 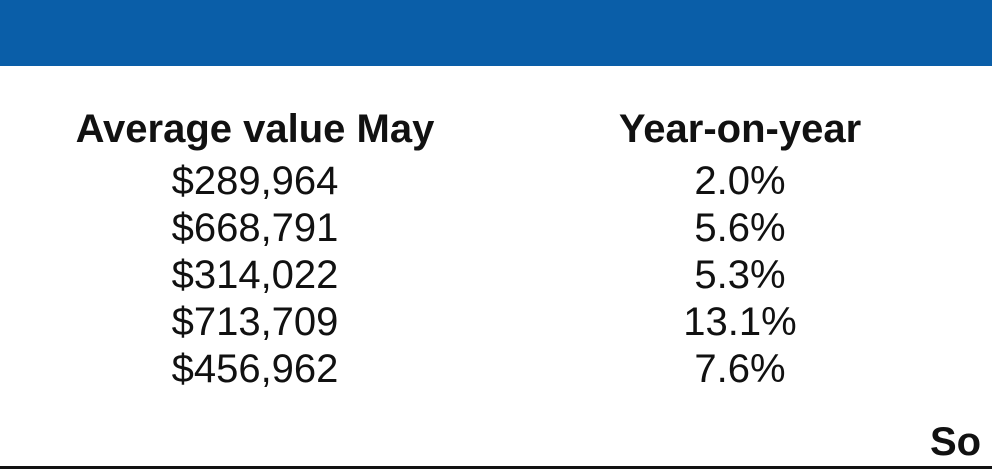 What do you see at coordinates (255, 369) in the screenshot?
I see `average-value-cell: $456,962` at bounding box center [255, 369].